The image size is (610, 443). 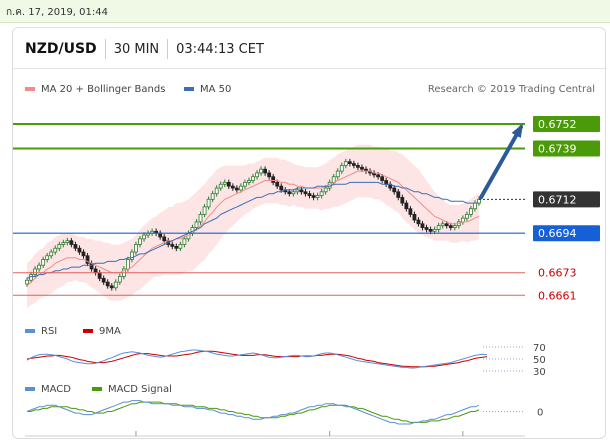 What do you see at coordinates (539, 360) in the screenshot?
I see `rsi-level-label: 50` at bounding box center [539, 360].